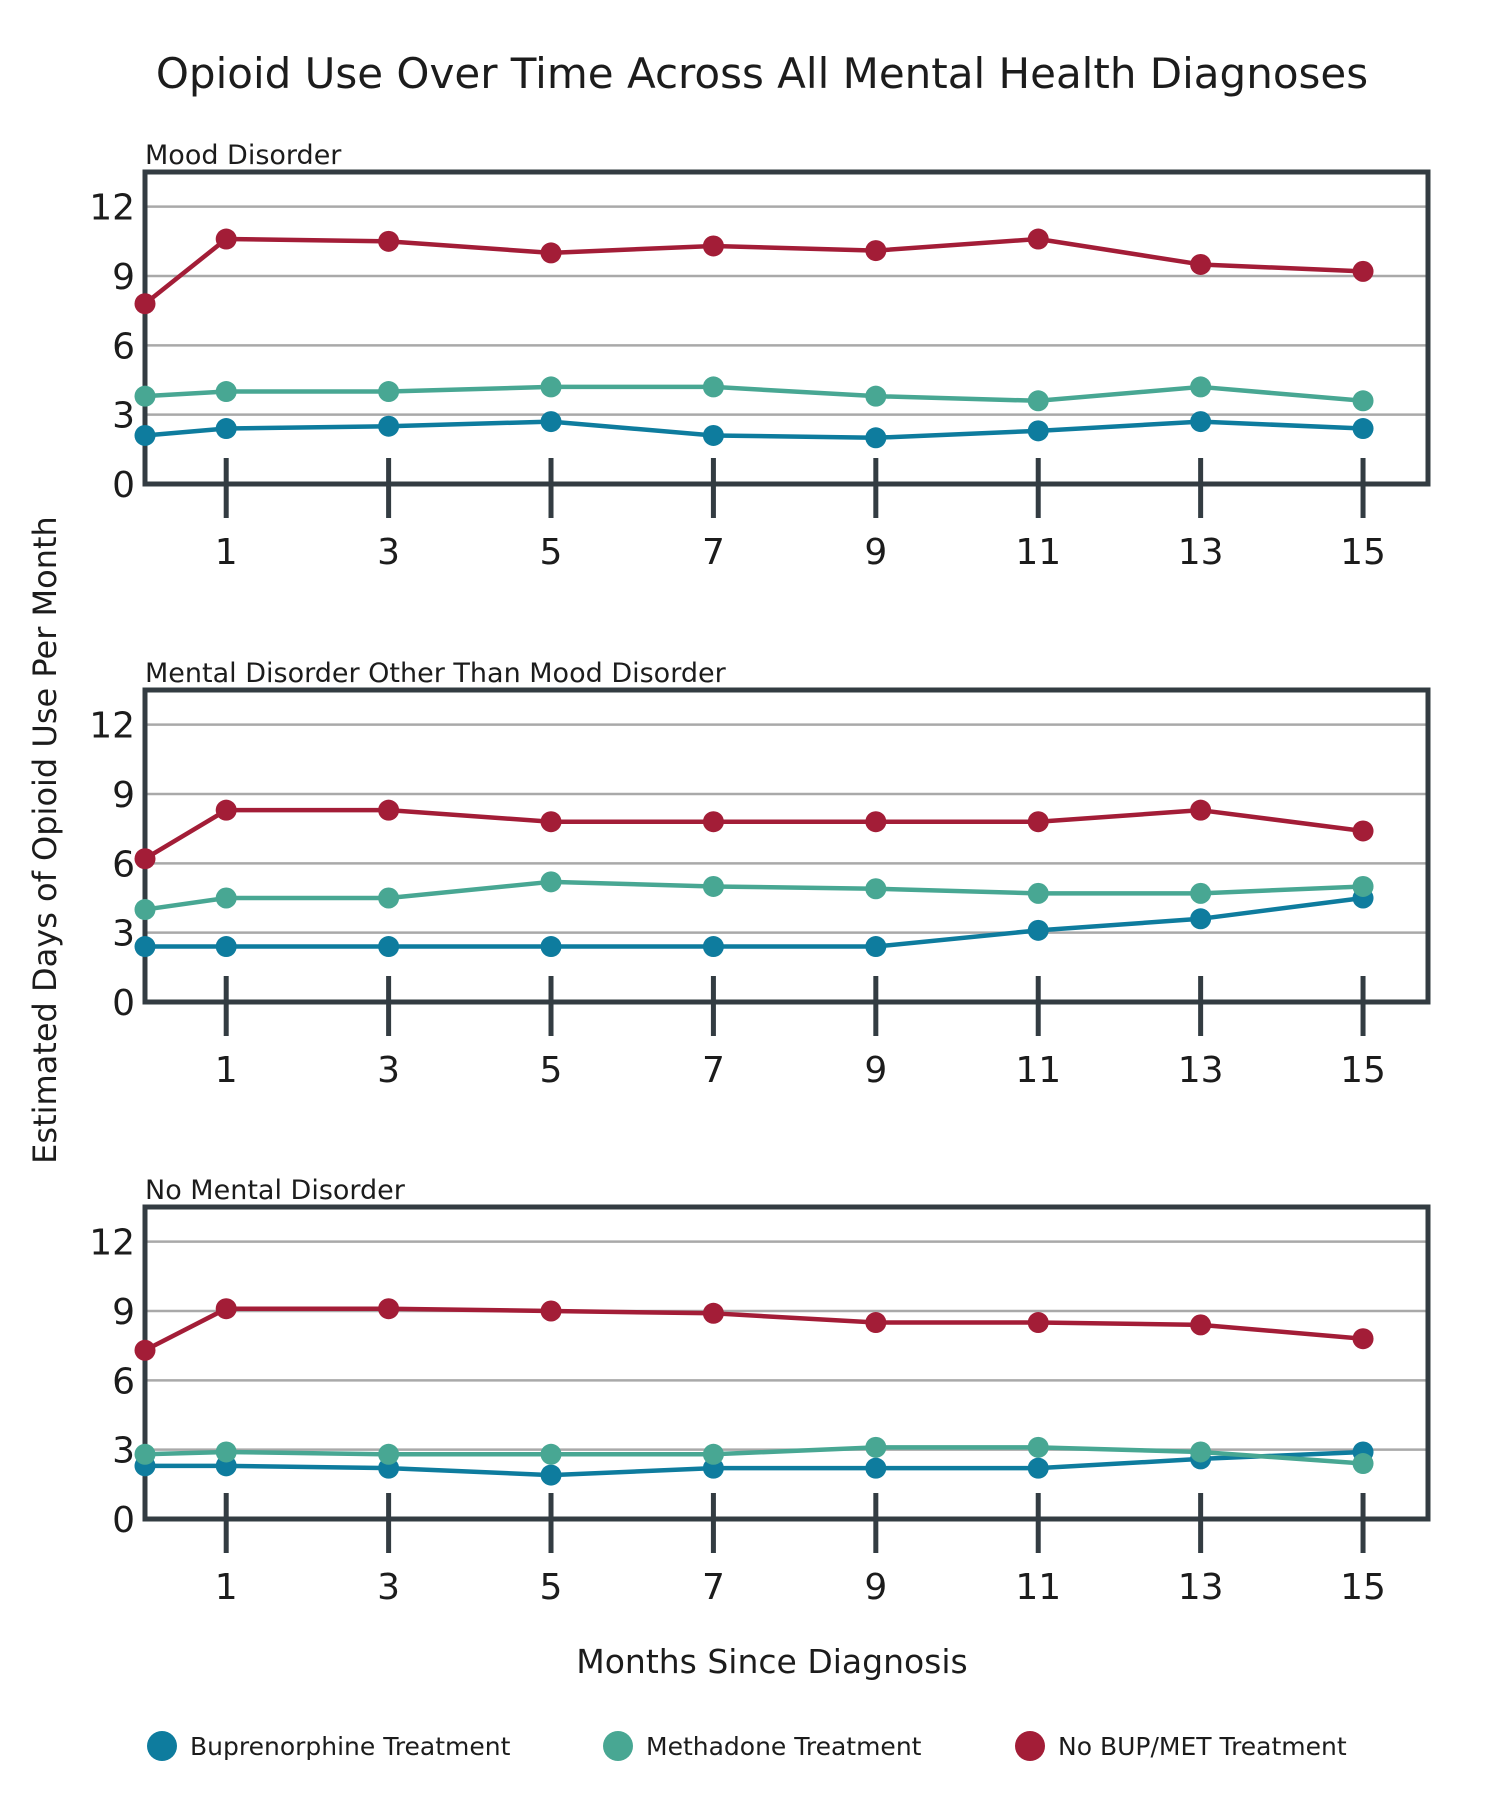  Describe the element at coordinates (772, 1661) in the screenshot. I see `x-axis-label: Months Since Diagnosis` at that location.